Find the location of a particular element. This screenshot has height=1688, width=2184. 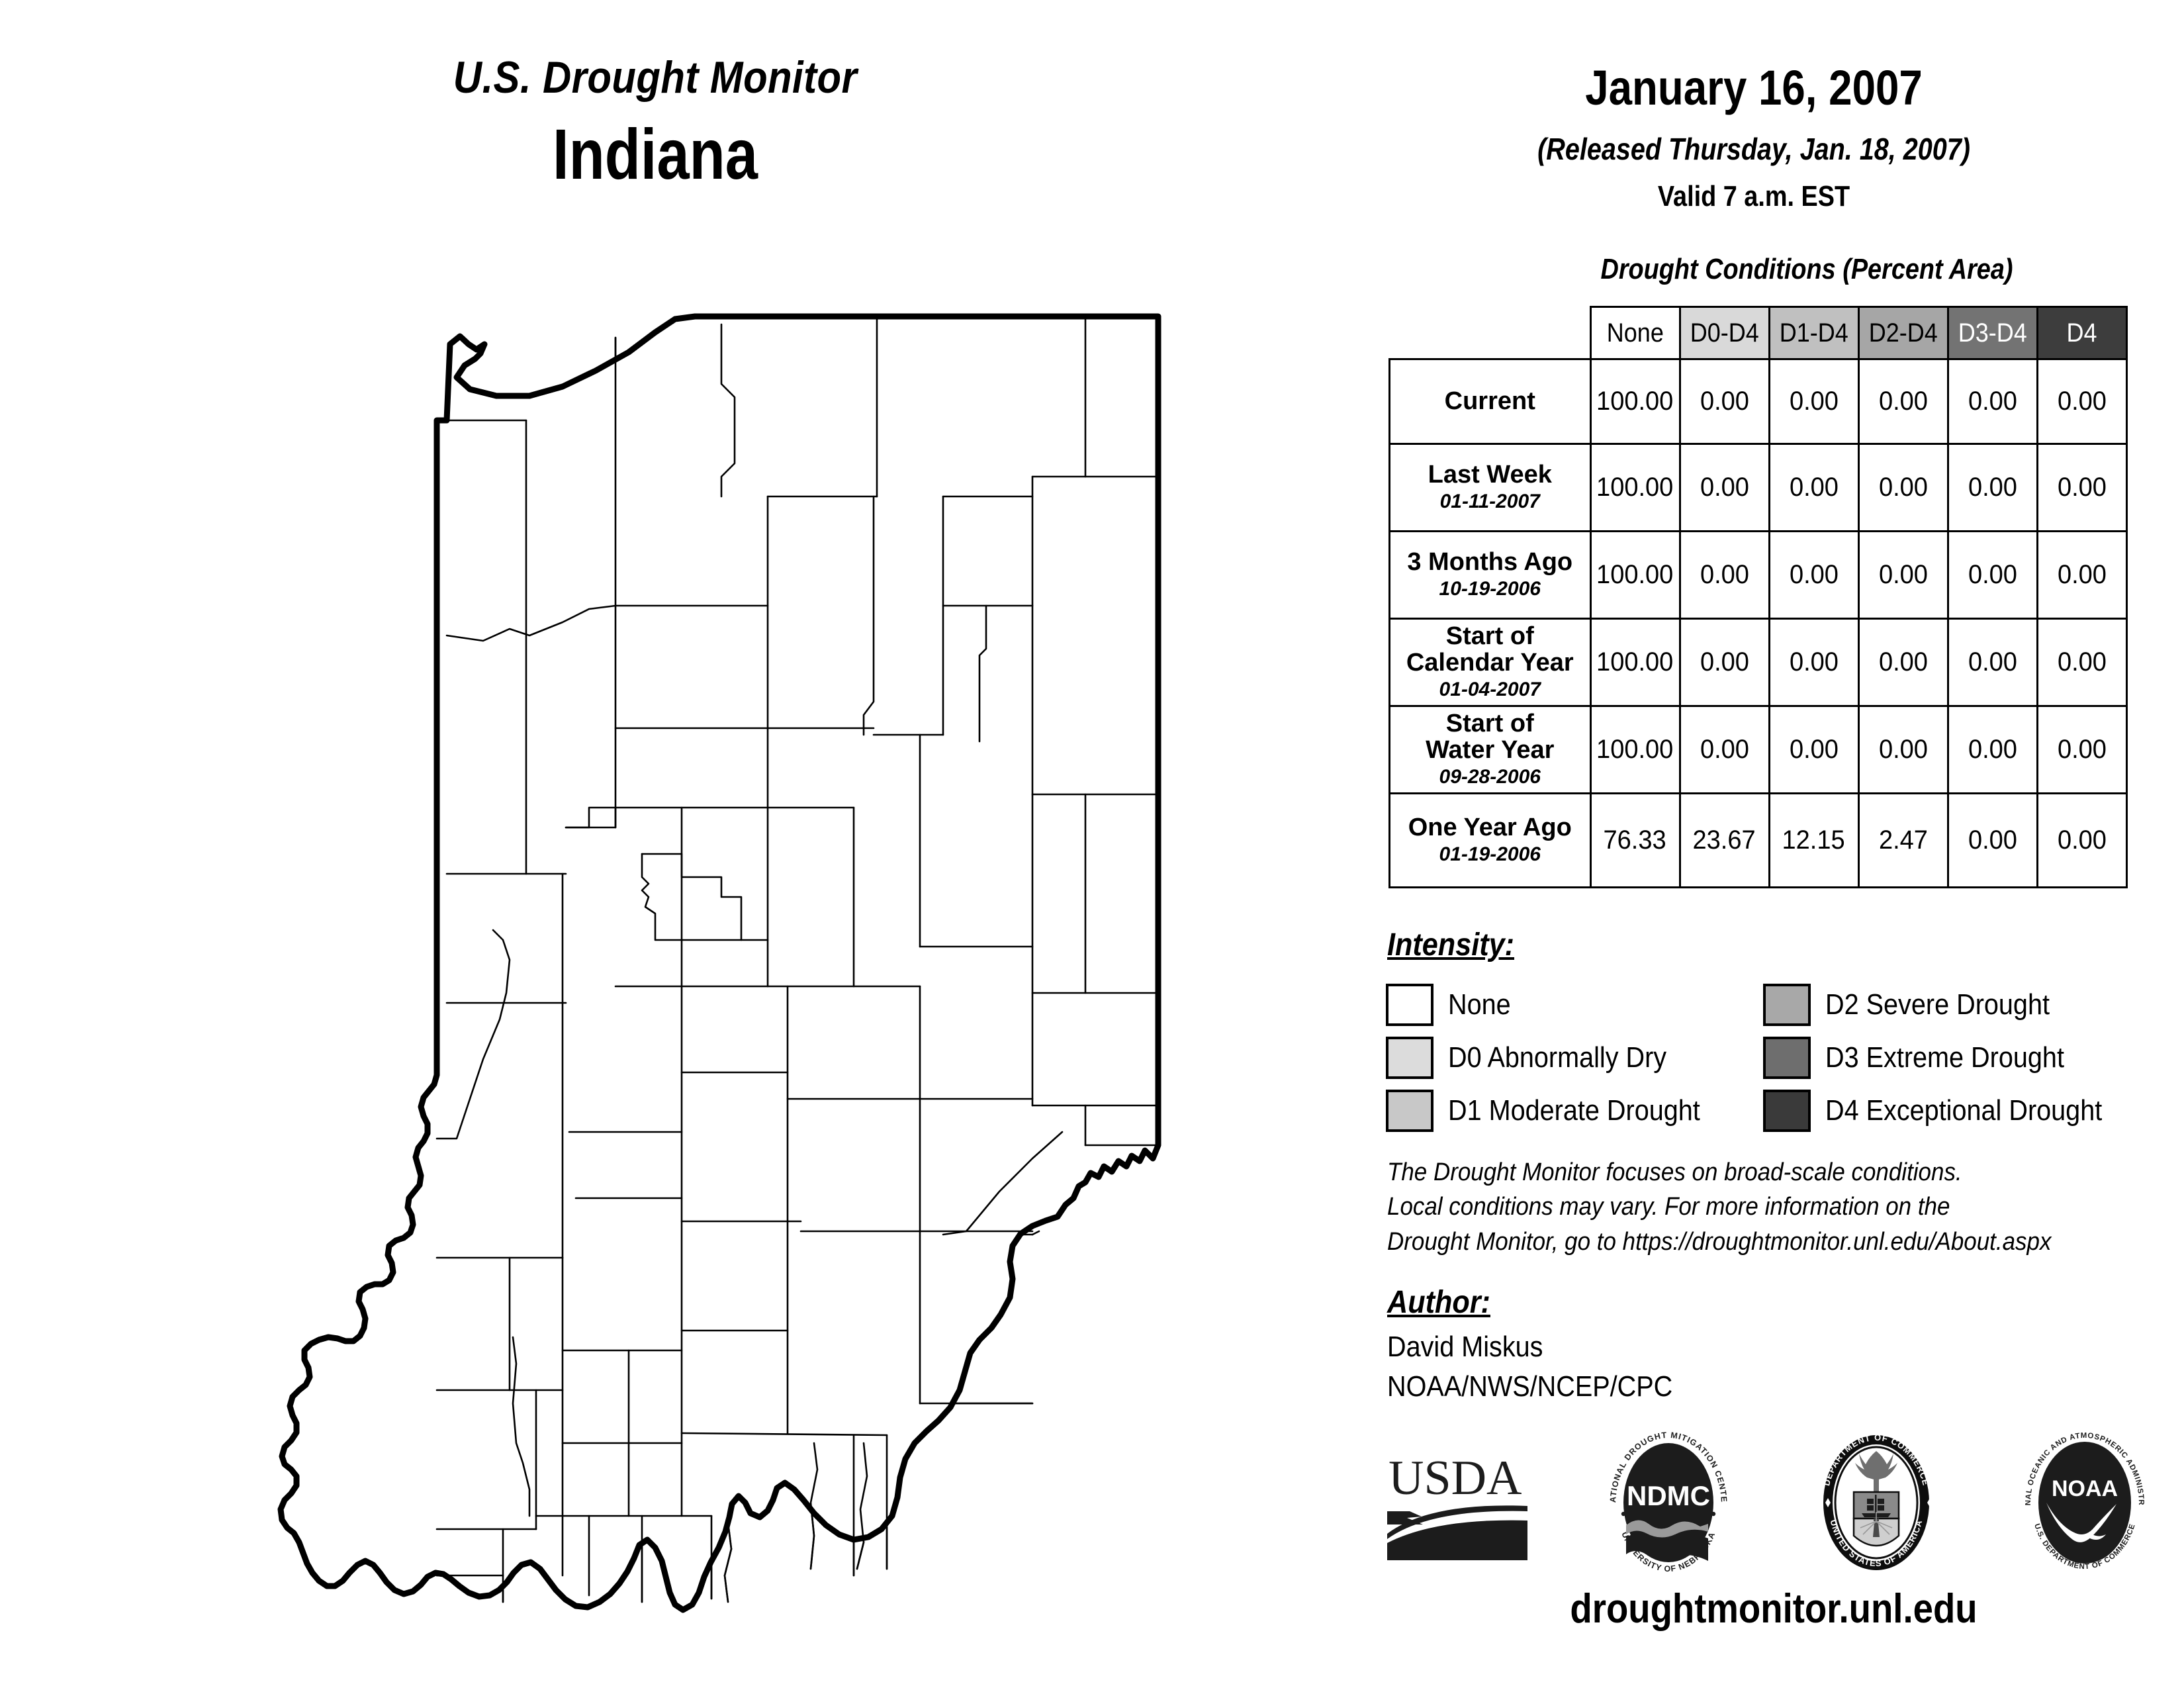

row-title: Last Week is located at coordinates (1490, 474).